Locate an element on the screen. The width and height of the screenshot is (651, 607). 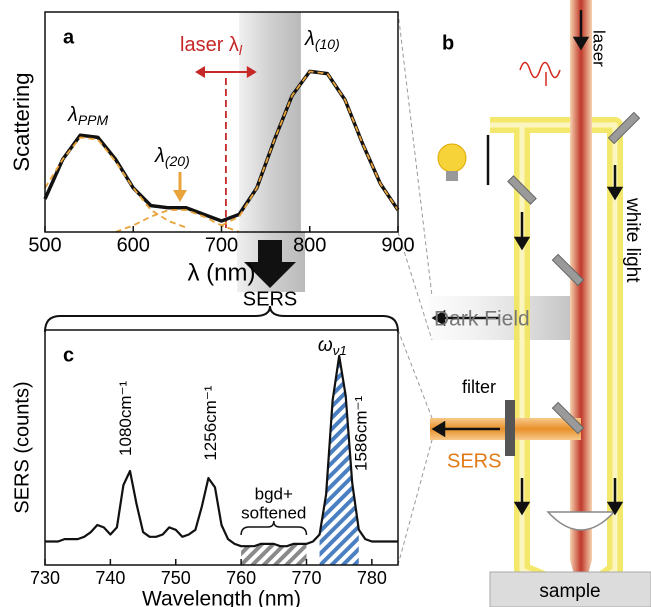
white-light-label: white light is located at coordinates (632, 240).